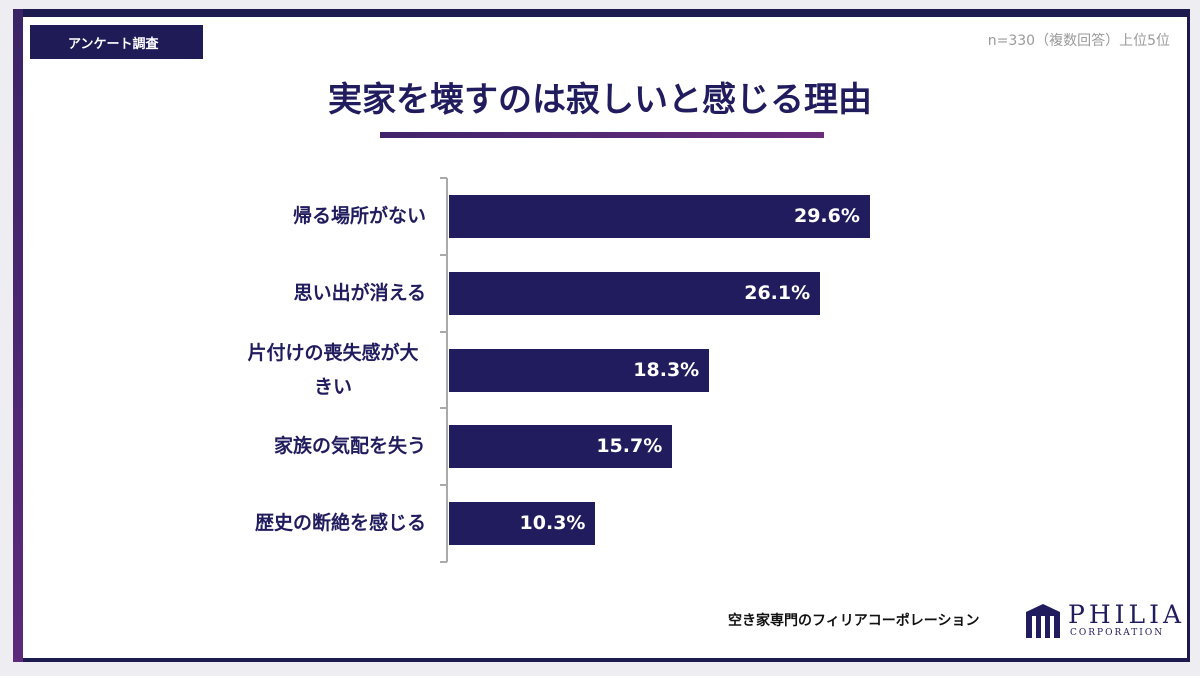  Describe the element at coordinates (602, 135) in the screenshot. I see `title-underline` at that location.